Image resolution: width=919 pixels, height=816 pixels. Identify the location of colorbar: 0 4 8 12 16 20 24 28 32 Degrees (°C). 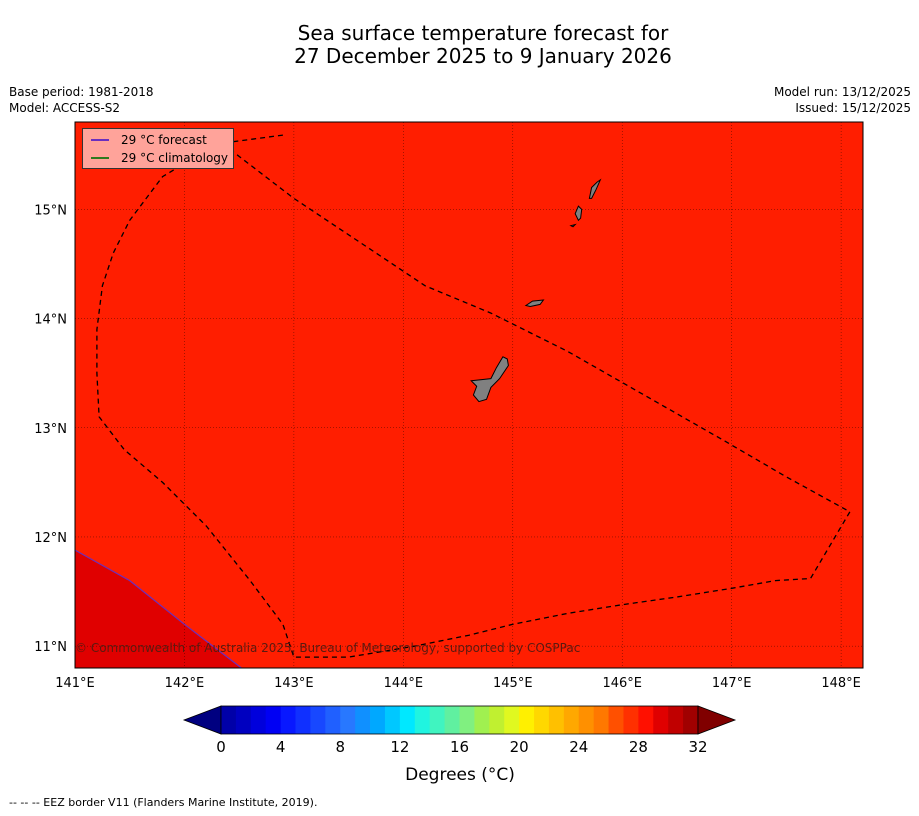
(459, 745).